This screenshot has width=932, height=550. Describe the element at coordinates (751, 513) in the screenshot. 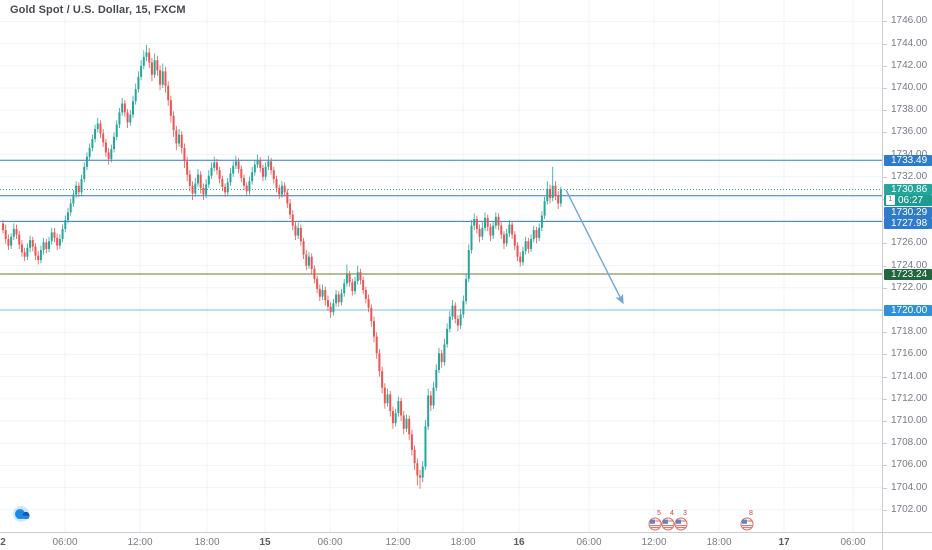

I see `event-count: 8` at that location.